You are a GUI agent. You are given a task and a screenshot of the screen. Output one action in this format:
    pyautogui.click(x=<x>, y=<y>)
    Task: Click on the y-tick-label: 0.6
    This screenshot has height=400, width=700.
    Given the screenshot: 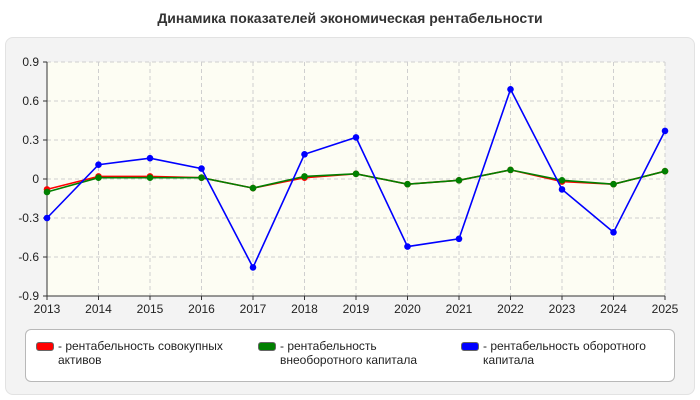 What is the action you would take?
    pyautogui.click(x=30, y=101)
    